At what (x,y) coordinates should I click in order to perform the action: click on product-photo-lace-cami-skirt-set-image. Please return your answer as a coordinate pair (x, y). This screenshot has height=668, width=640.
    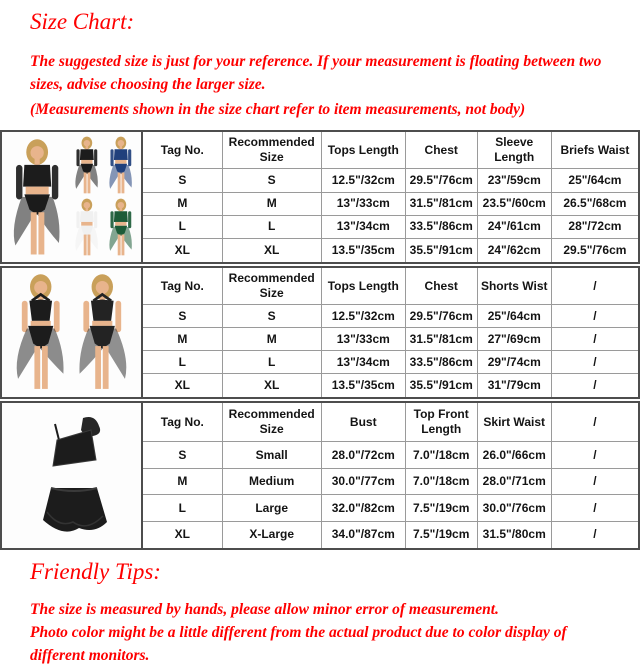
    Looking at the image, I should click on (71, 475).